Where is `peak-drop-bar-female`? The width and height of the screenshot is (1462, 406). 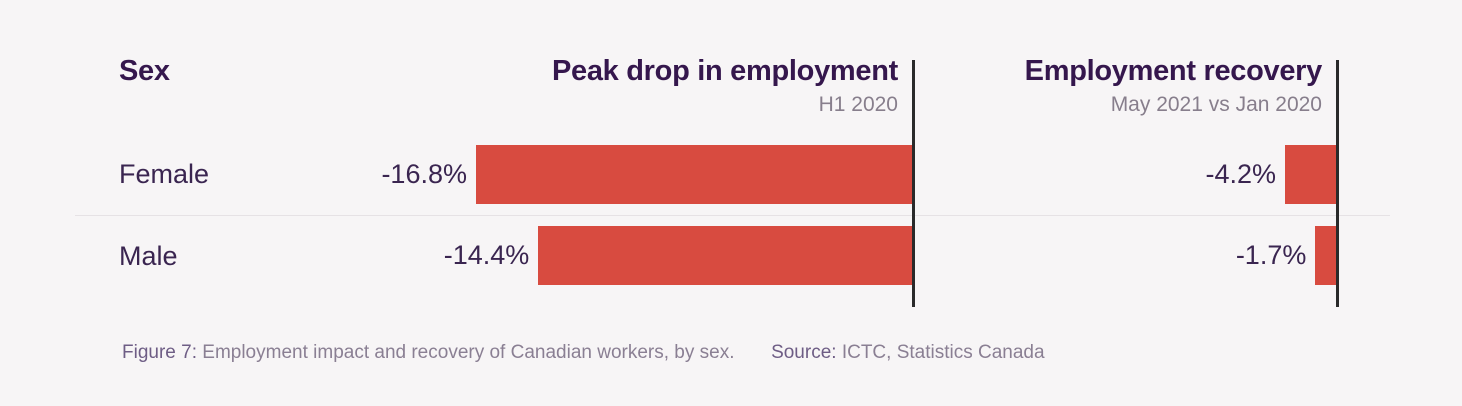 peak-drop-bar-female is located at coordinates (694, 174).